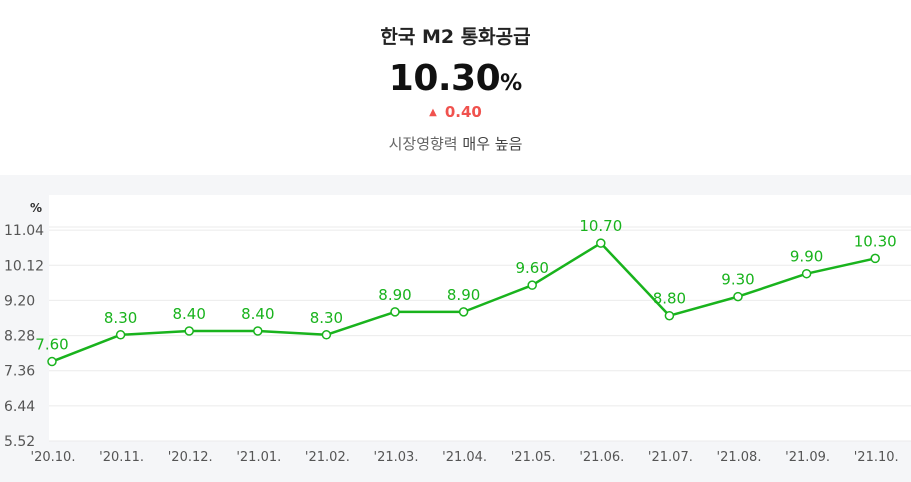 The height and width of the screenshot is (482, 911). I want to click on y-tick-label: 5.52, so click(19, 442).